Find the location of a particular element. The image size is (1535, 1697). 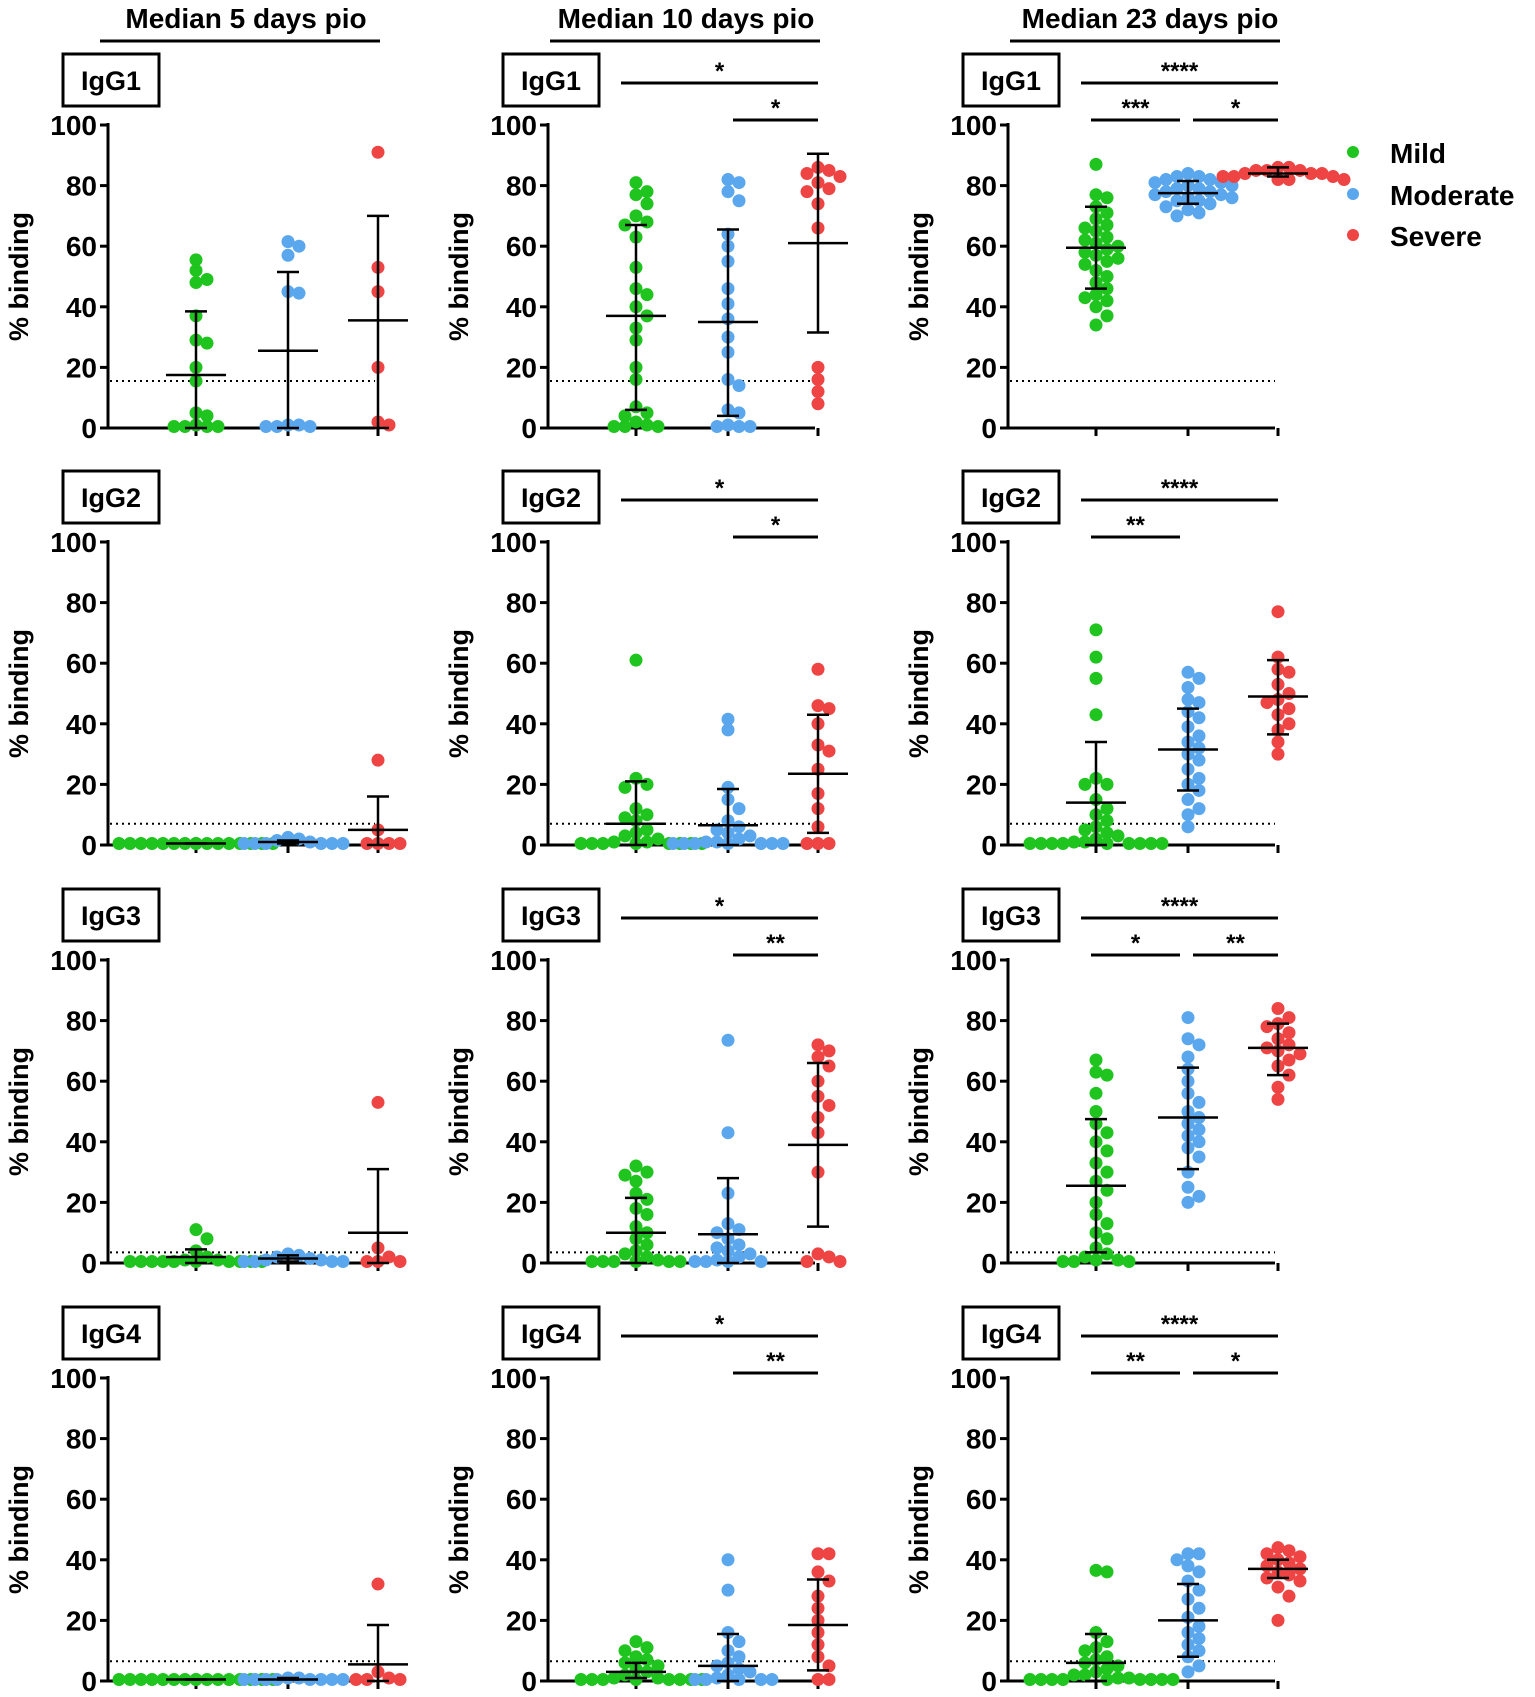

panel-11-y-axis-label: % binding is located at coordinates (459, 1529).